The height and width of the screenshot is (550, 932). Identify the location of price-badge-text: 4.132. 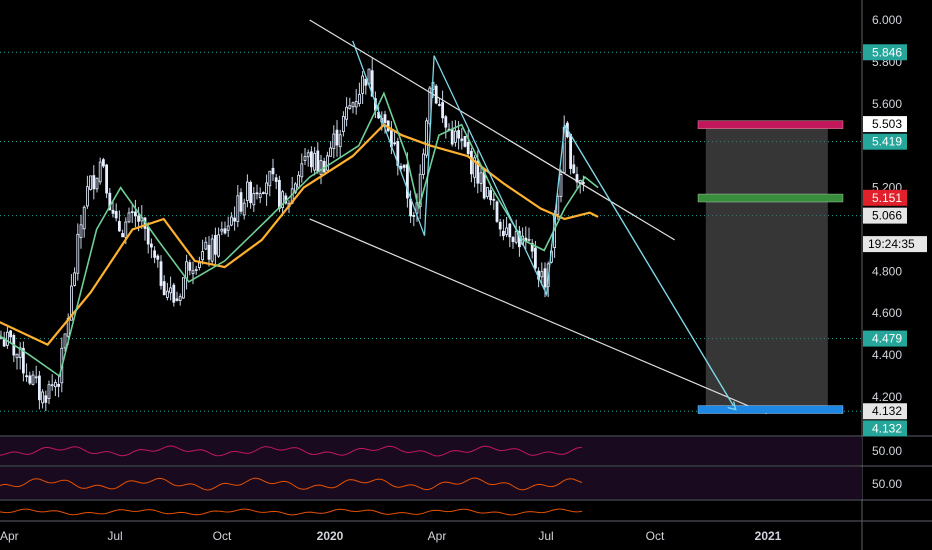
(887, 428).